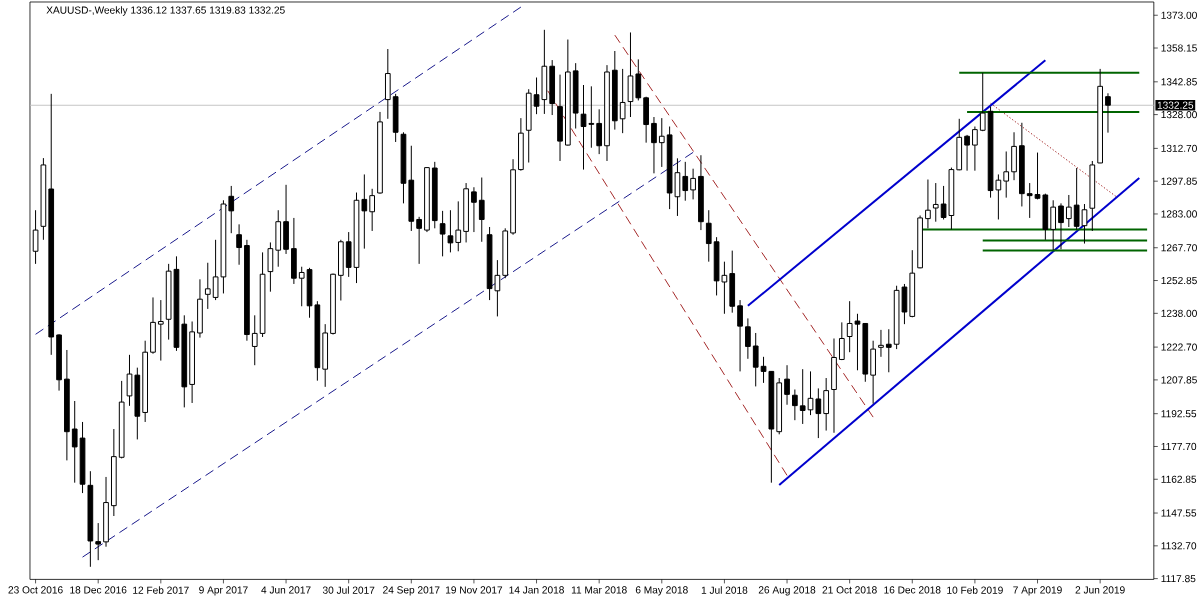  I want to click on x-tick-label: 16 Dec 2018, so click(912, 590).